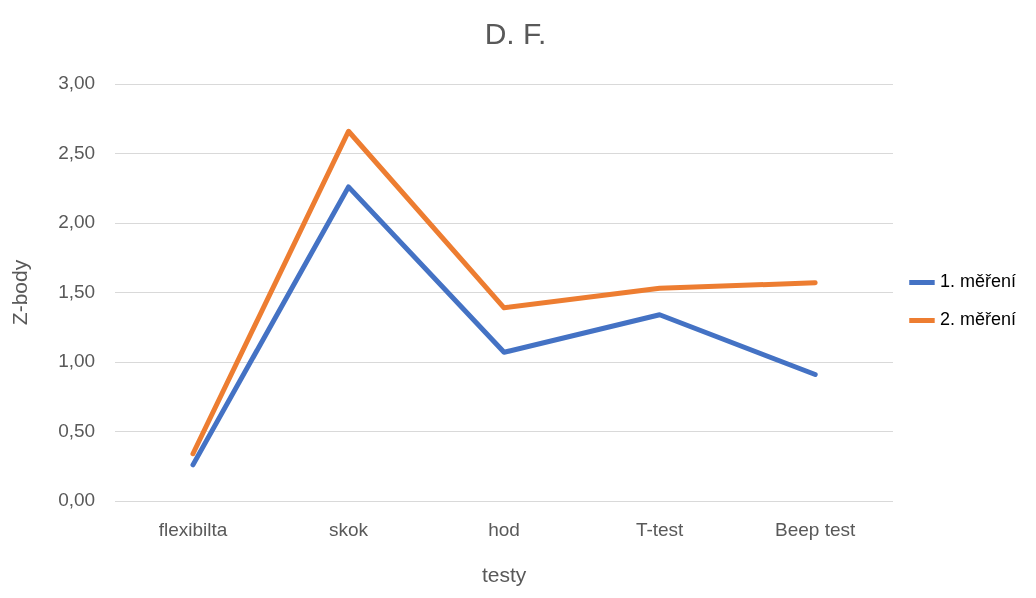 The width and height of the screenshot is (1036, 598). Describe the element at coordinates (515, 34) in the screenshot. I see `chart-title: D. F.` at that location.